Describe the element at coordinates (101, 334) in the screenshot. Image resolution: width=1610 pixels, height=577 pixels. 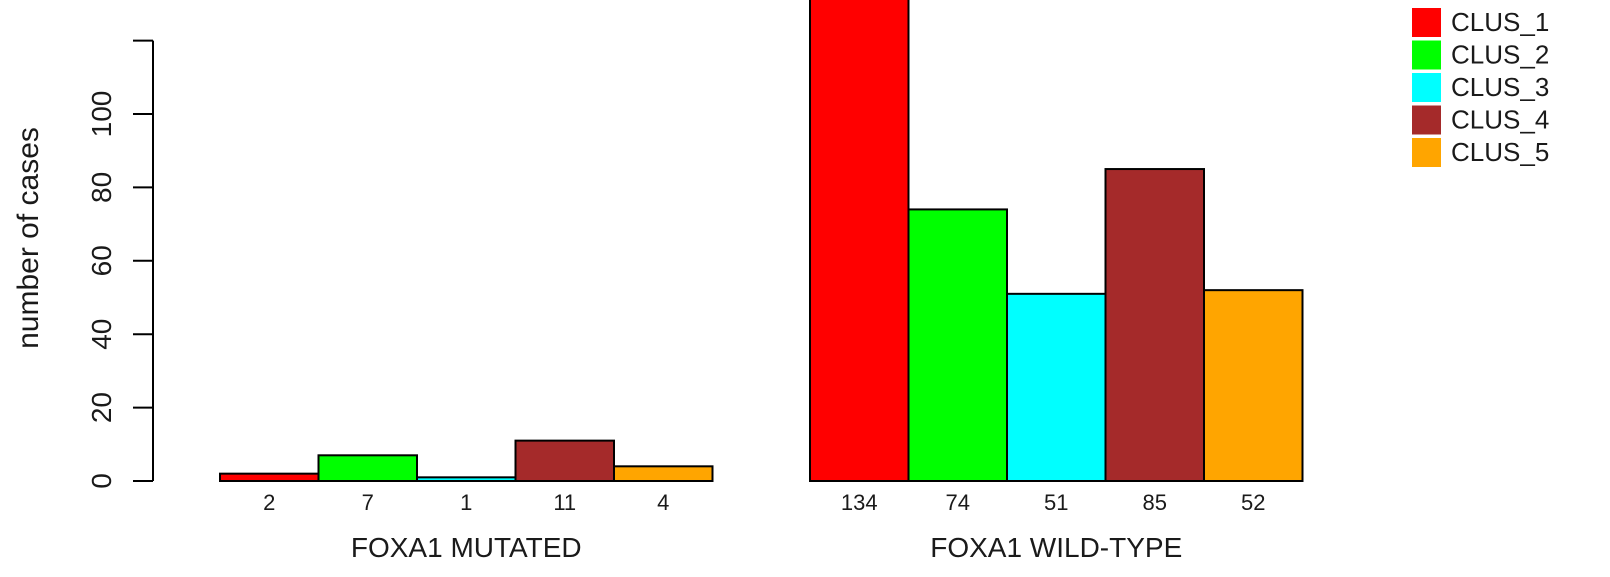
I see `y-tick-label: 40` at that location.